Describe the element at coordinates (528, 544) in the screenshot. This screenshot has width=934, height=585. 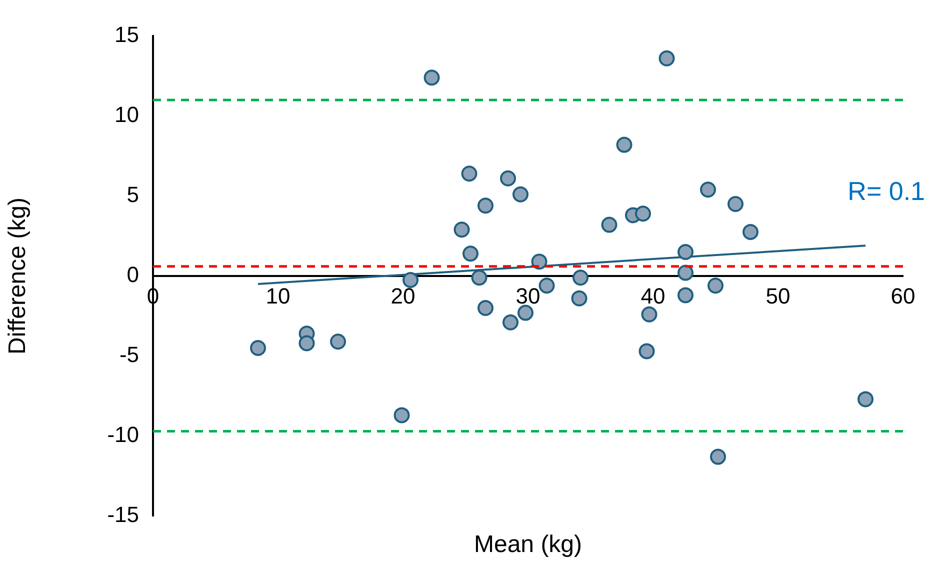
I see `x-axis-title: Mean (kg)` at that location.